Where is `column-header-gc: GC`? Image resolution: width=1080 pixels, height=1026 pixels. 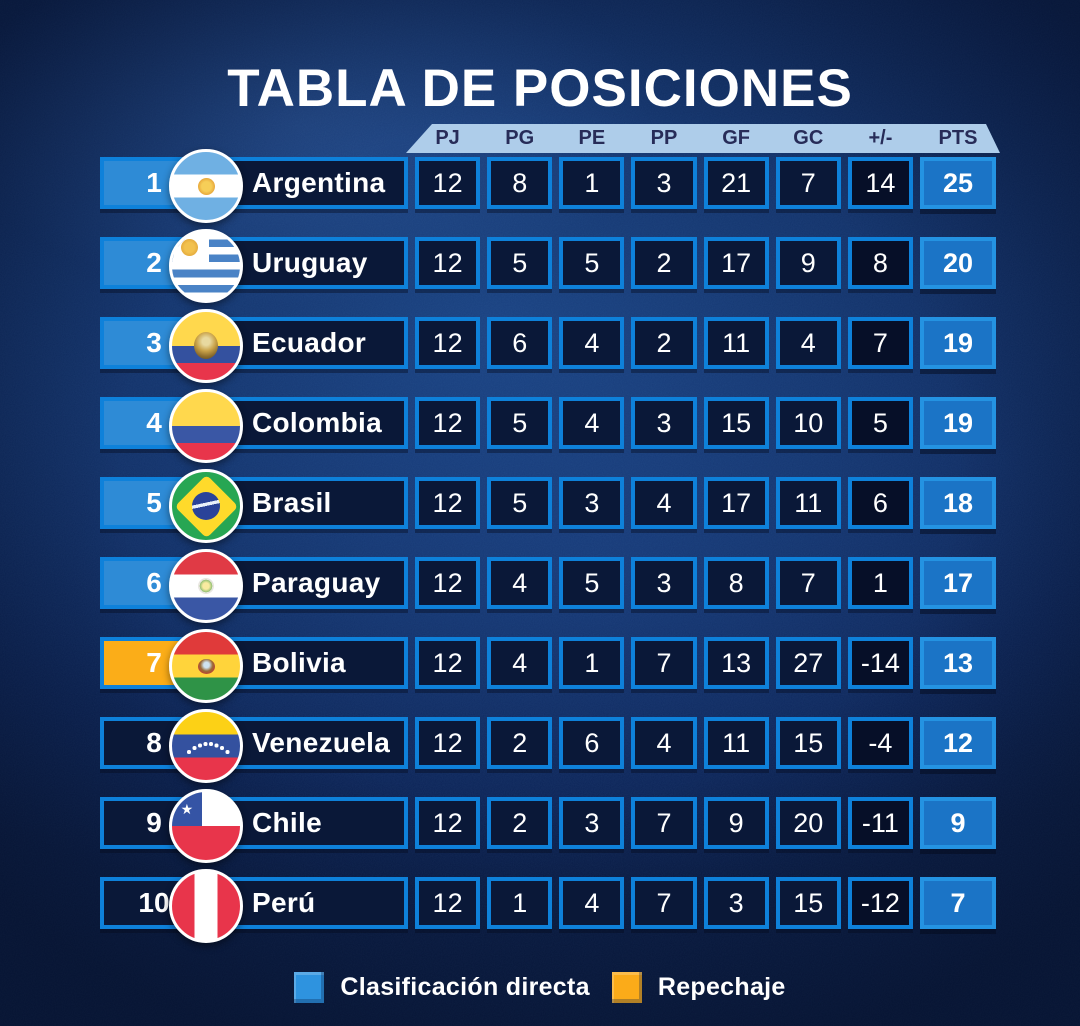 column-header-gc: GC is located at coordinates (808, 138).